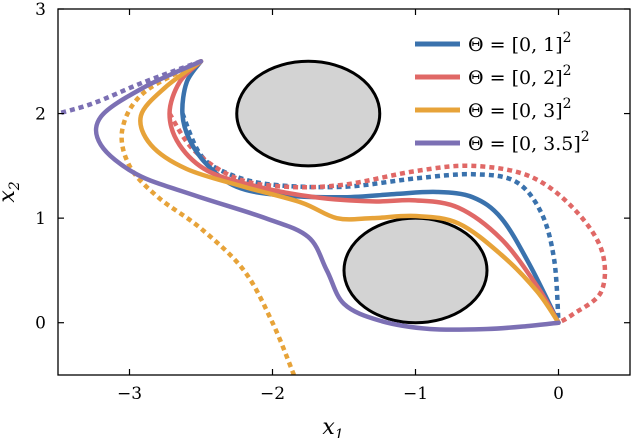  I want to click on y-axis-label: x2, so click(11, 191).